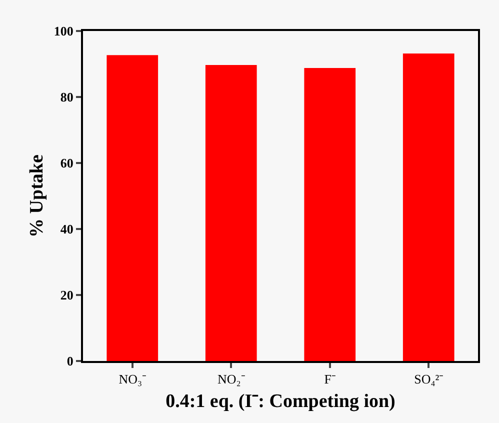 This screenshot has width=499, height=423. Describe the element at coordinates (231, 379) in the screenshot. I see `x-tick-label: NO₂⁻` at that location.